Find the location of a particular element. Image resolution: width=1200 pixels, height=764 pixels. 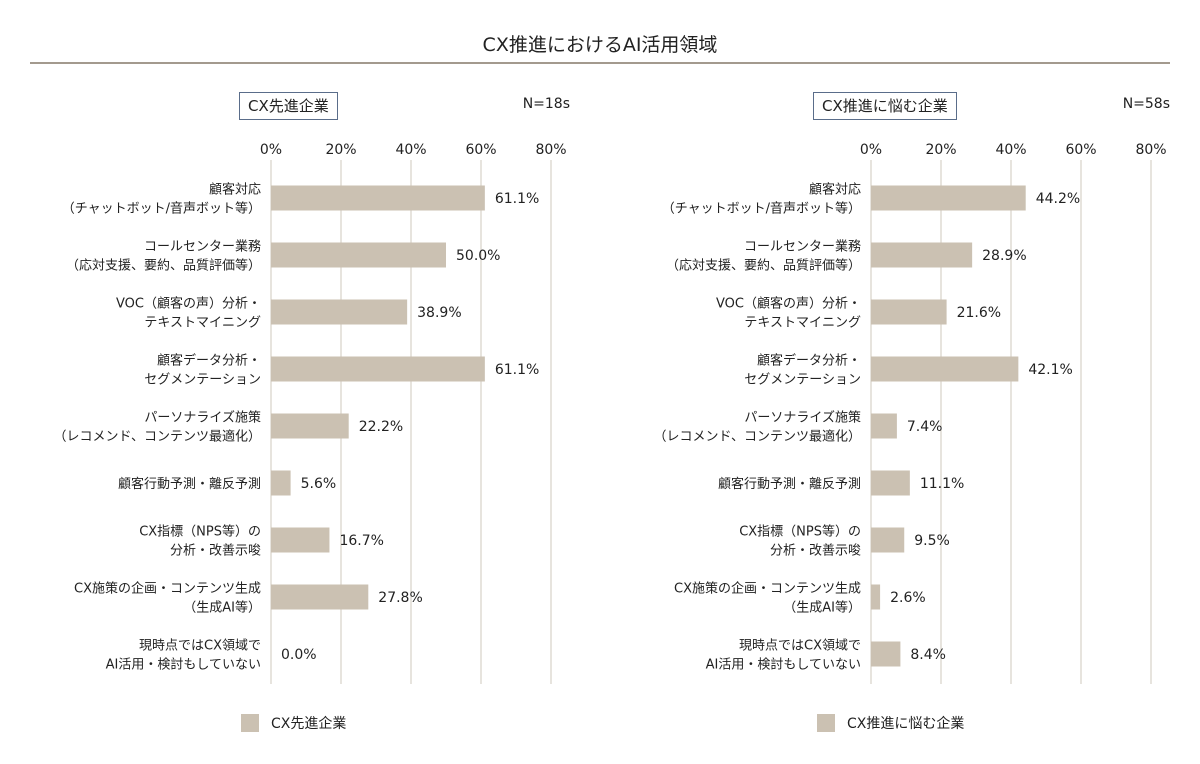

data-label: 9.5% is located at coordinates (932, 541).